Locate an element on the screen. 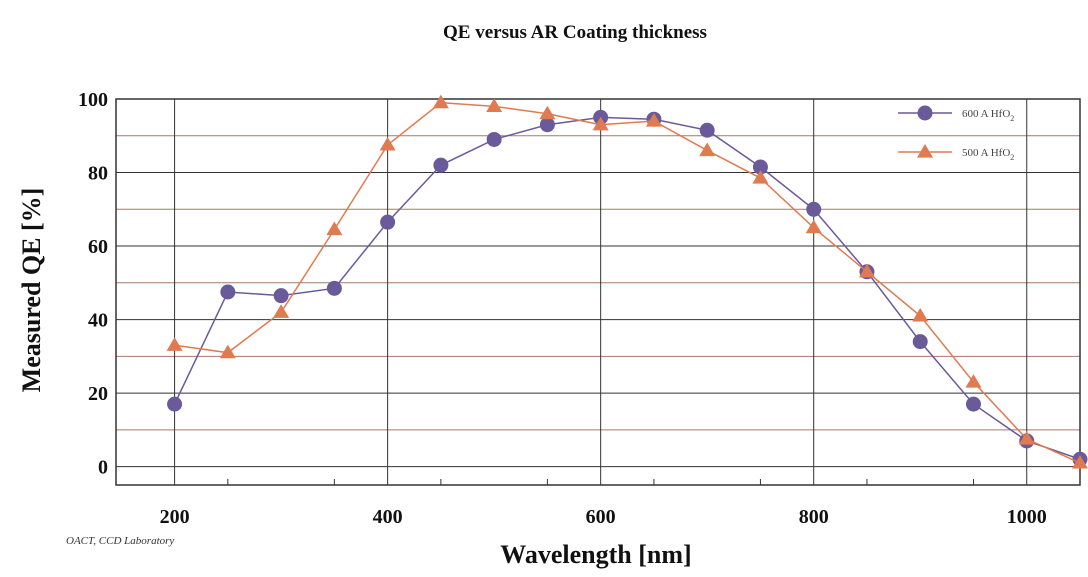  y-tick-label: 40 is located at coordinates (98, 321).